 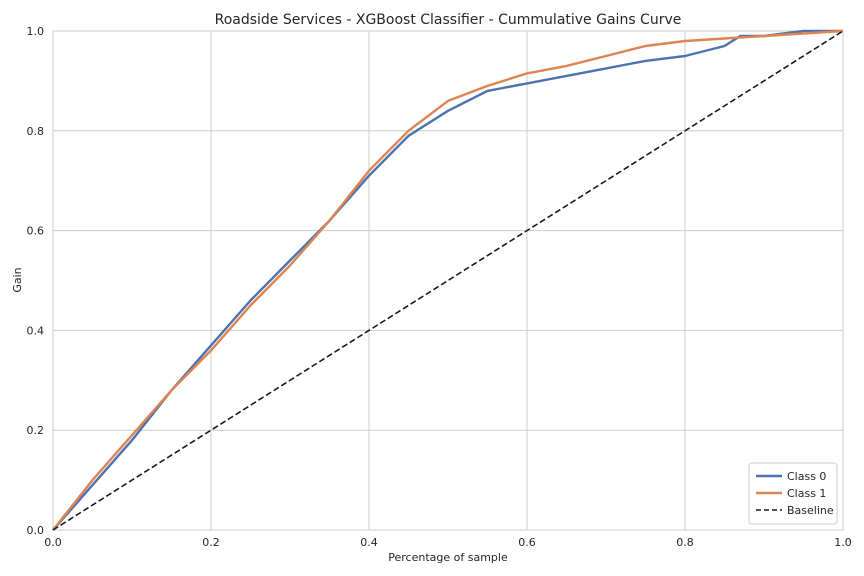 What do you see at coordinates (17, 279) in the screenshot?
I see `y-axis-label: Gain` at bounding box center [17, 279].